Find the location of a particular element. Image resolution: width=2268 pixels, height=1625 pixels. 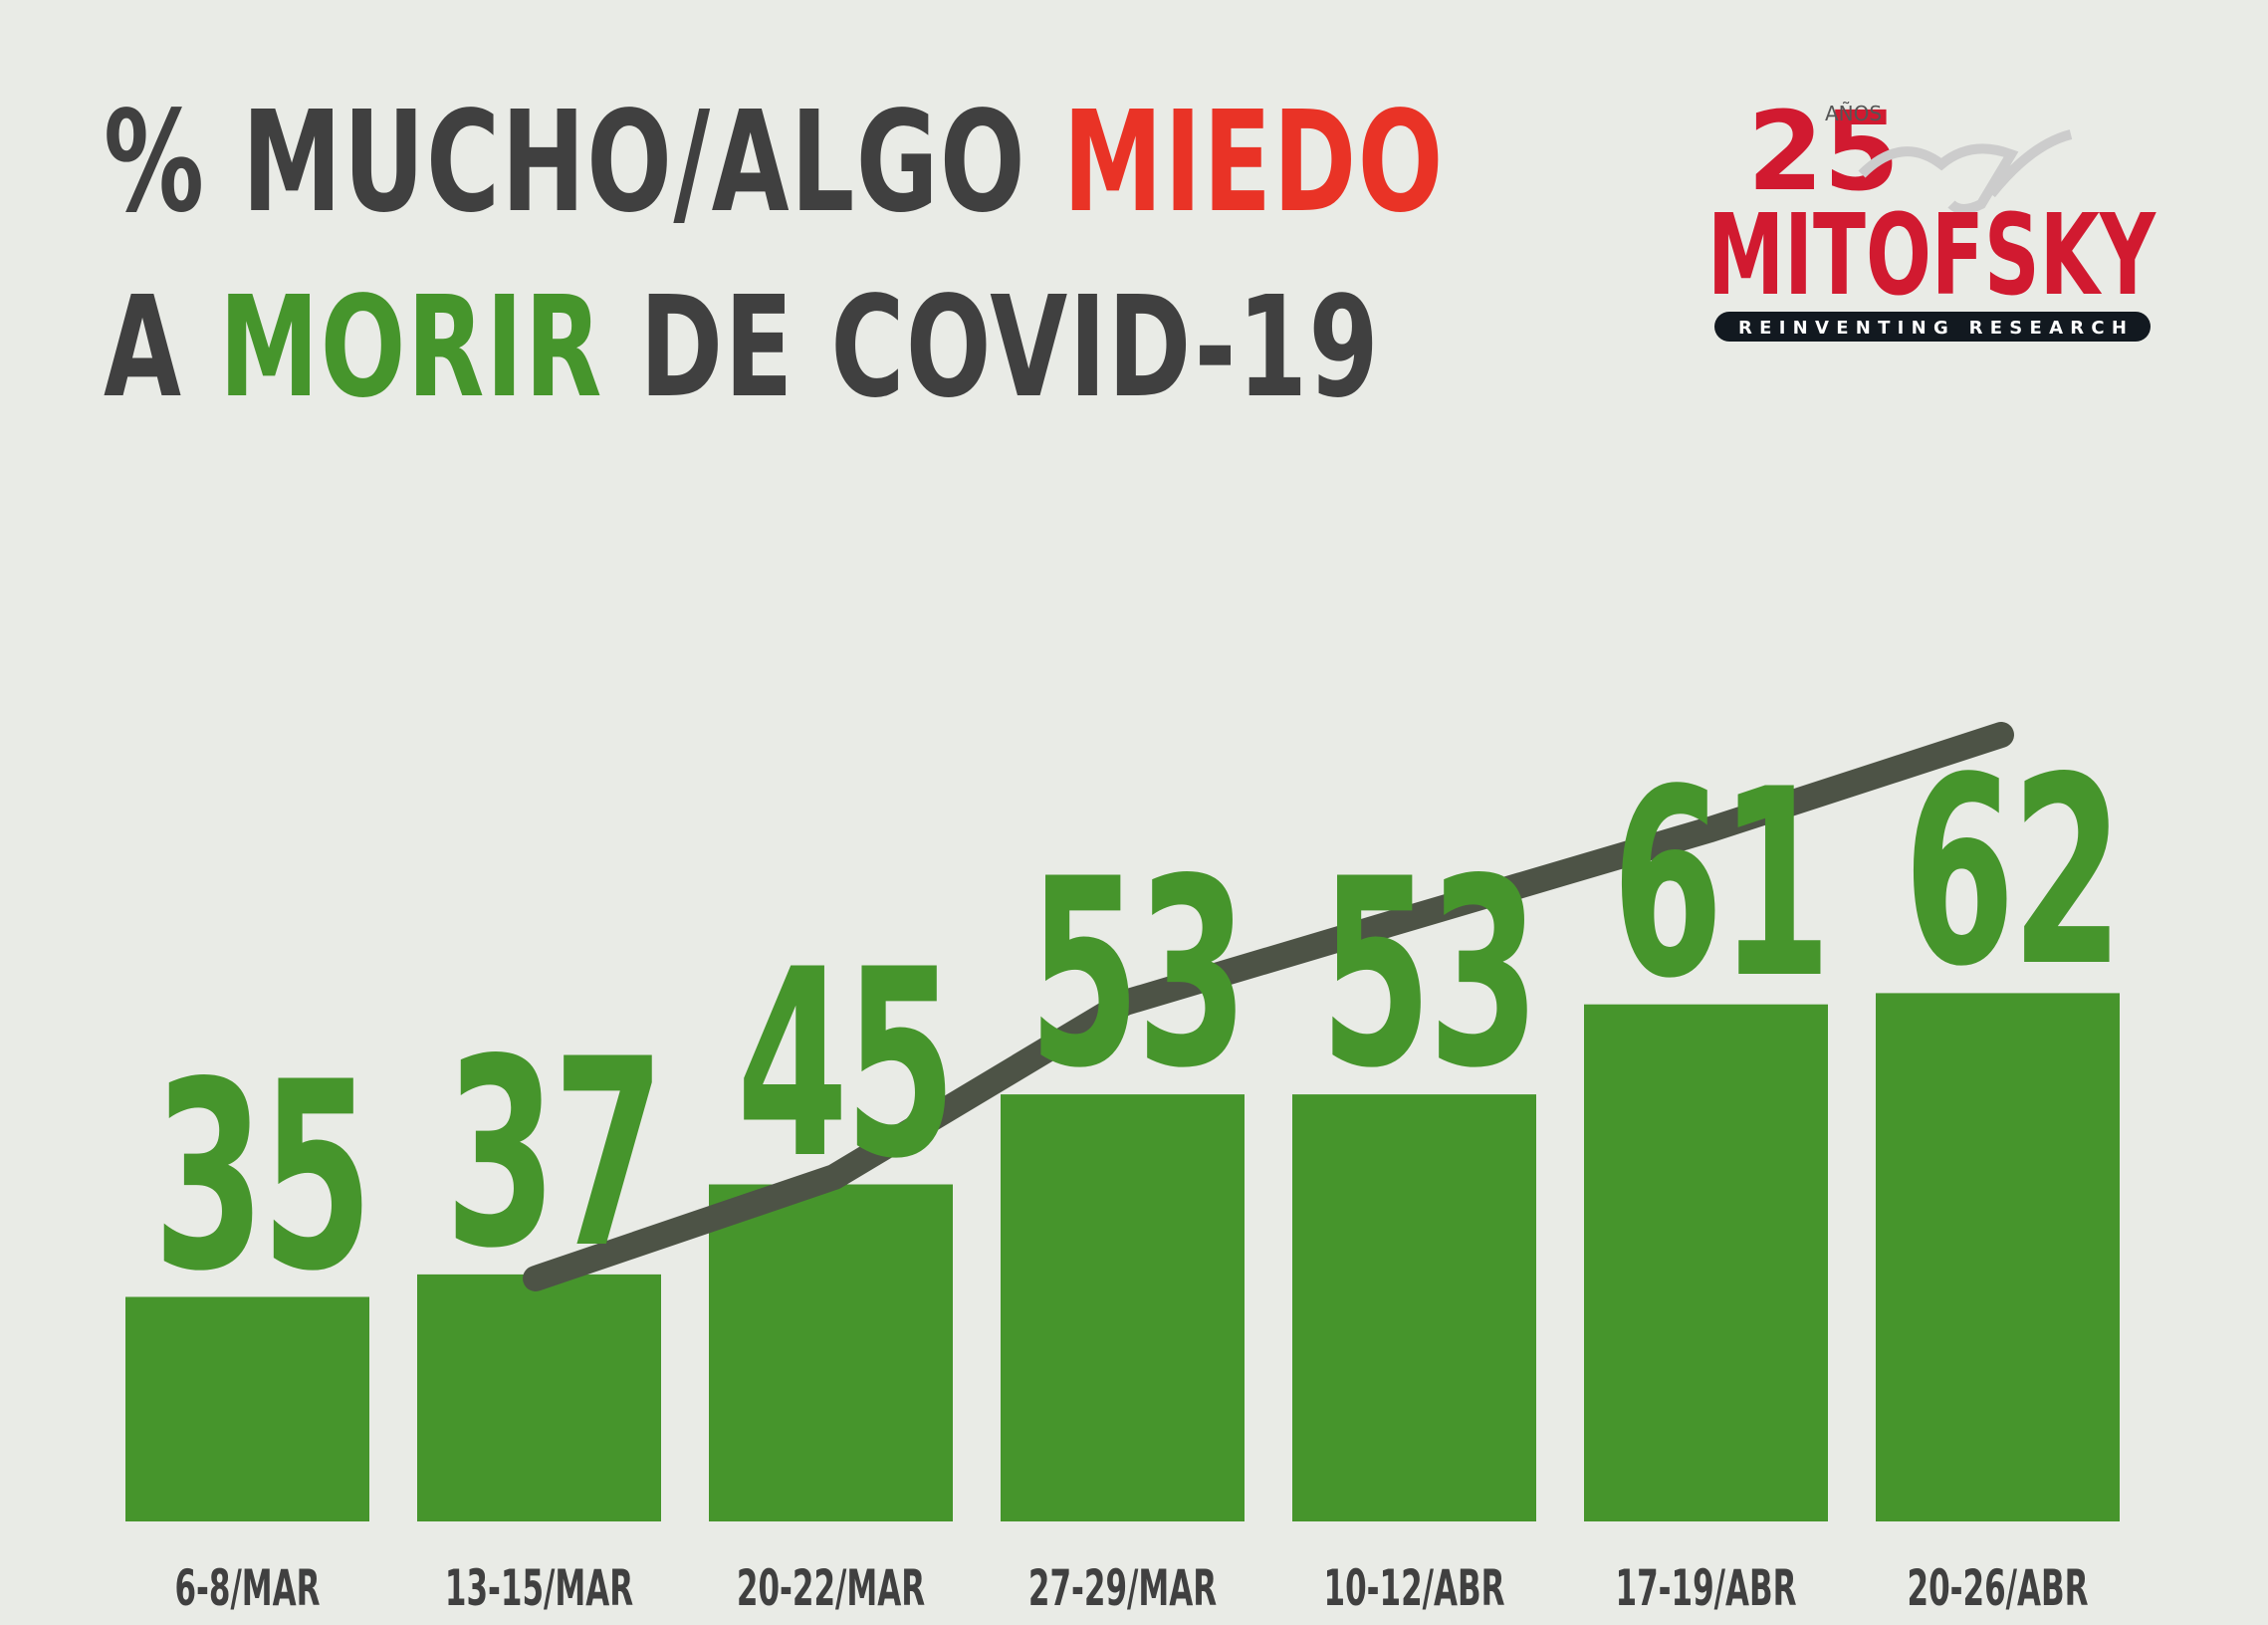

bar-value-label: 61 is located at coordinates (1721, 885).